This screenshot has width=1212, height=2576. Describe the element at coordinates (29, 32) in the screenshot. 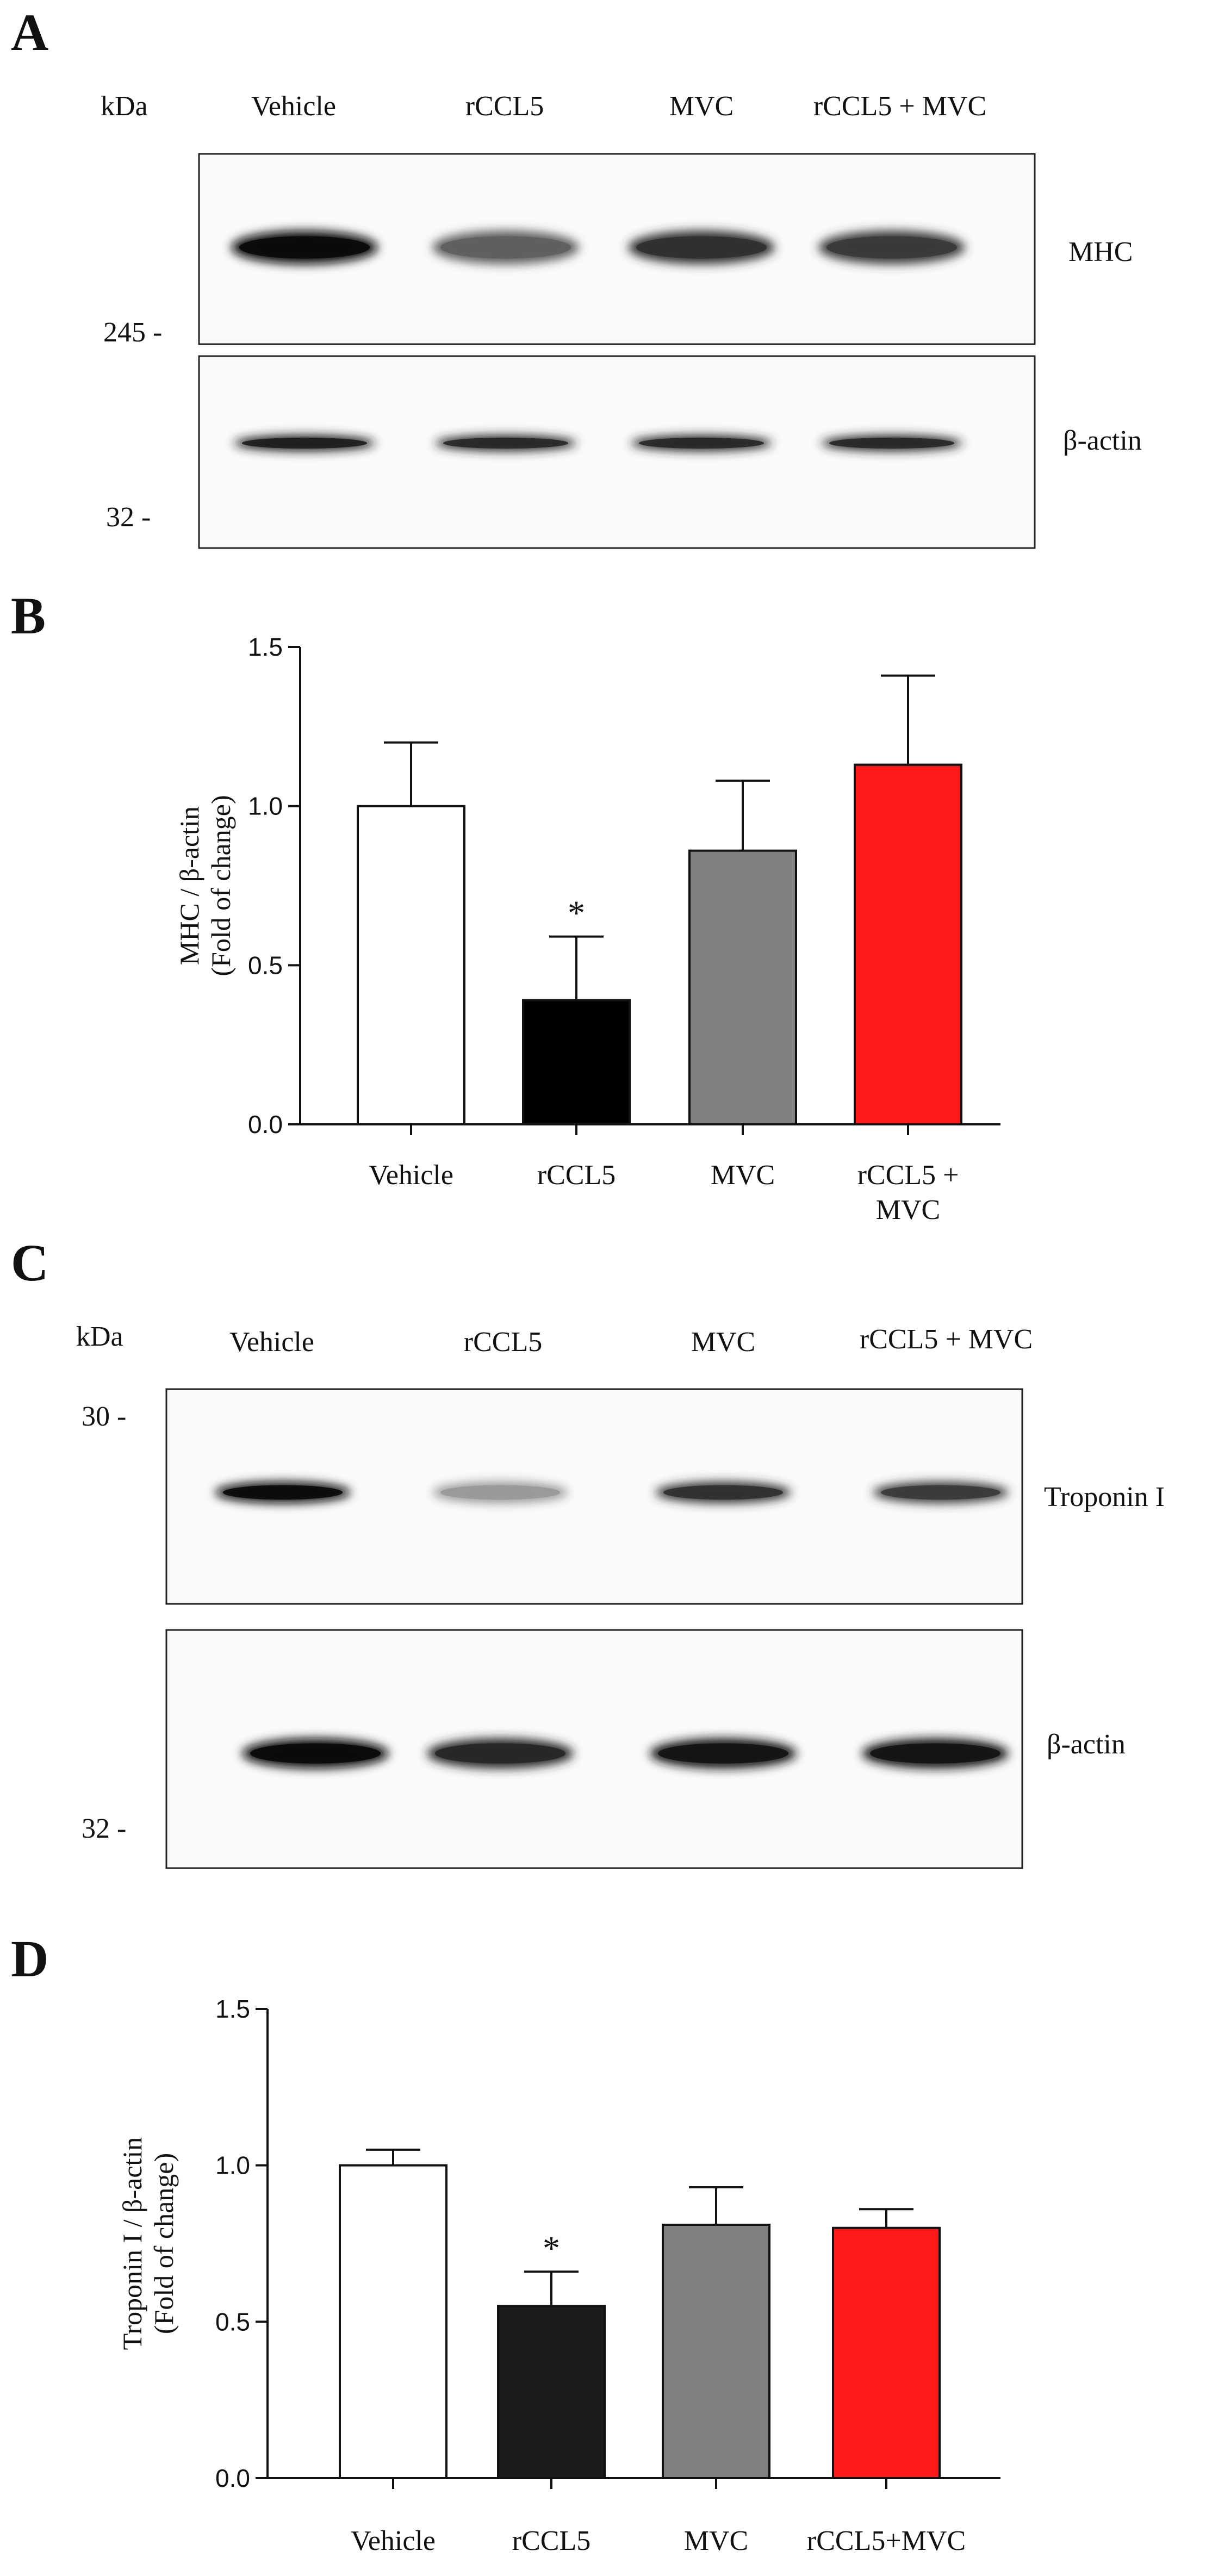

I see `panel-letter-a: A` at that location.